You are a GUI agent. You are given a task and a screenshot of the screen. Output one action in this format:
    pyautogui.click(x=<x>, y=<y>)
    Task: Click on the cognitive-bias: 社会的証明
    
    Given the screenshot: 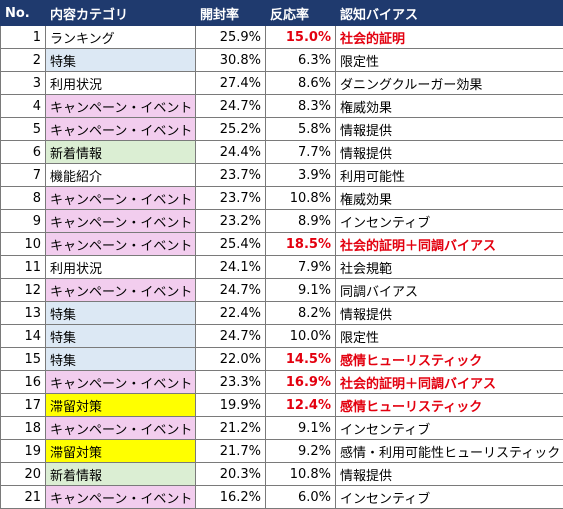 What is the action you would take?
    pyautogui.click(x=449, y=37)
    